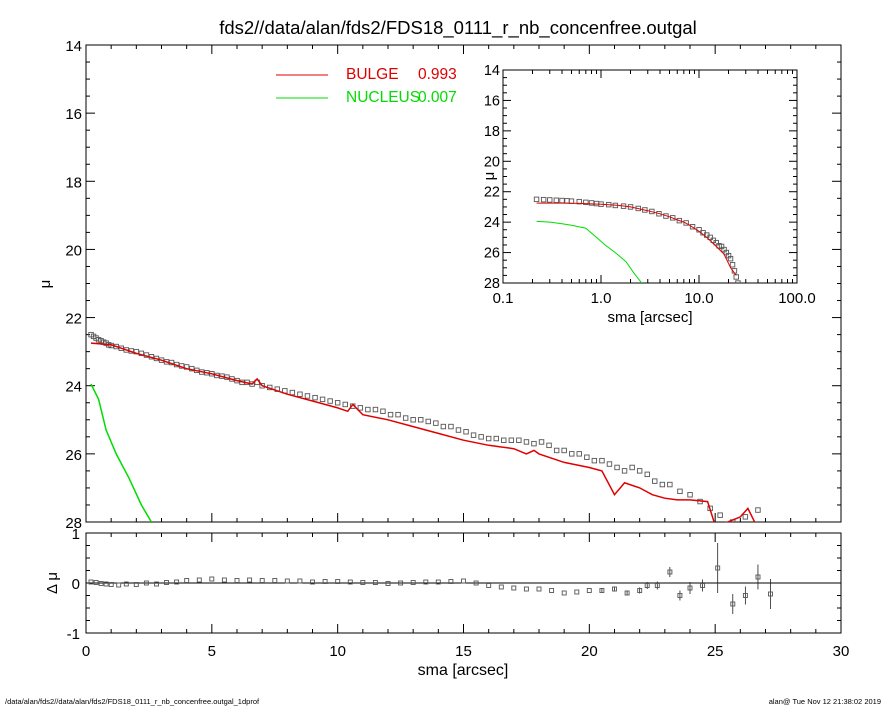 The width and height of the screenshot is (885, 713). What do you see at coordinates (76, 534) in the screenshot?
I see `resid-y-tick-label: 1` at bounding box center [76, 534].